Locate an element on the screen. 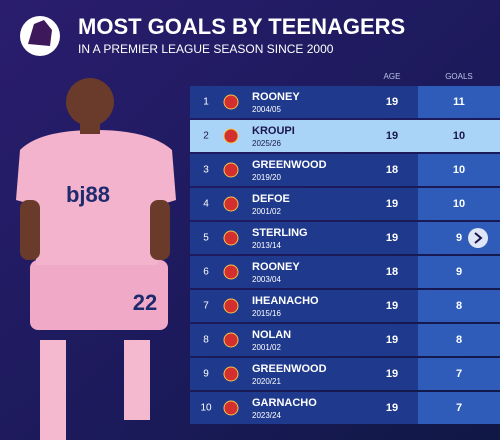  goals: 11 is located at coordinates (459, 102).